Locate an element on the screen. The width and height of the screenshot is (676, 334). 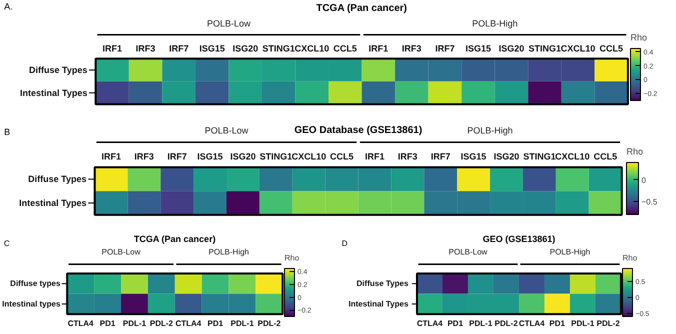
text: D is located at coordinates (345, 243).